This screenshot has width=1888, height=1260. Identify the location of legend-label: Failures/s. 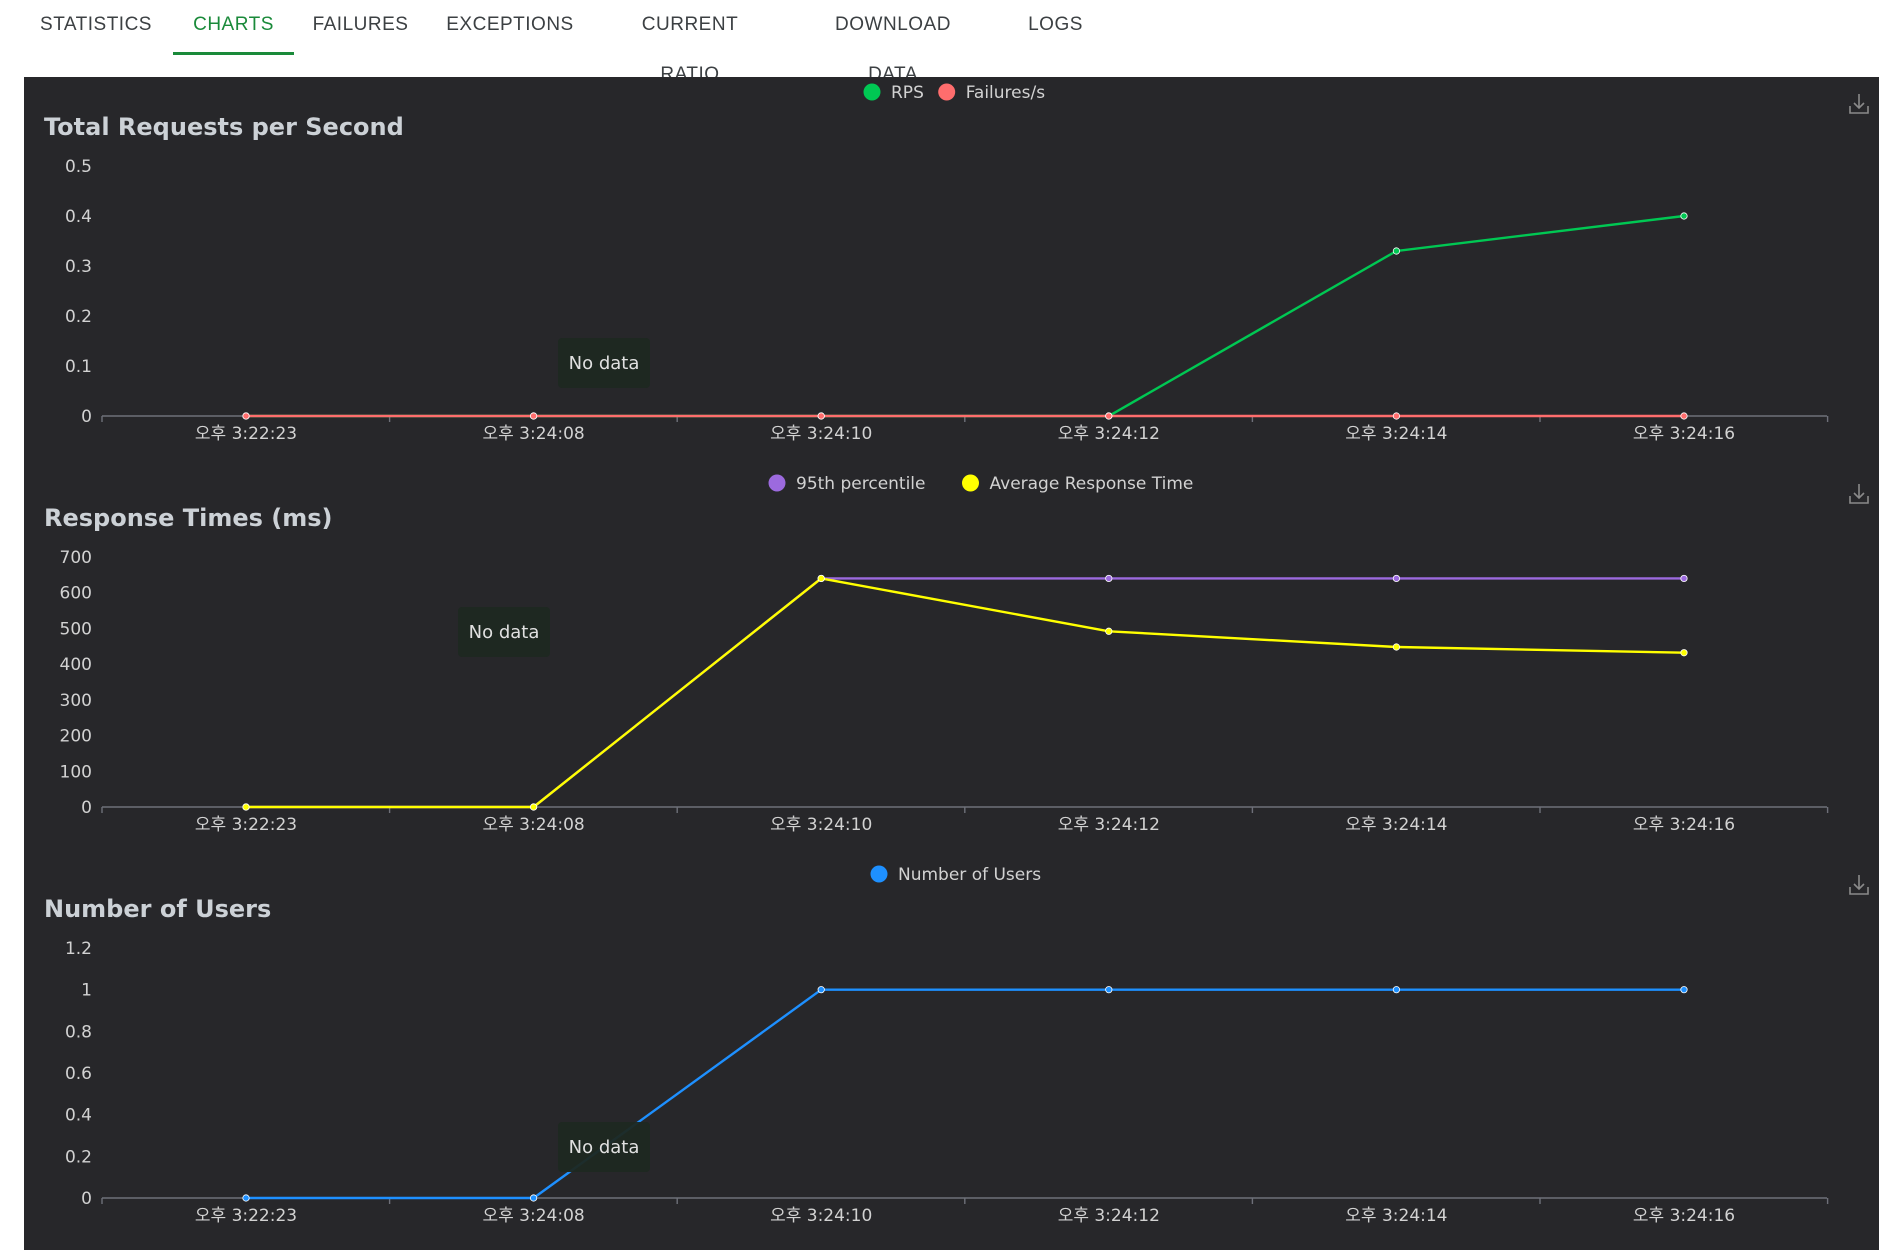
(1006, 93).